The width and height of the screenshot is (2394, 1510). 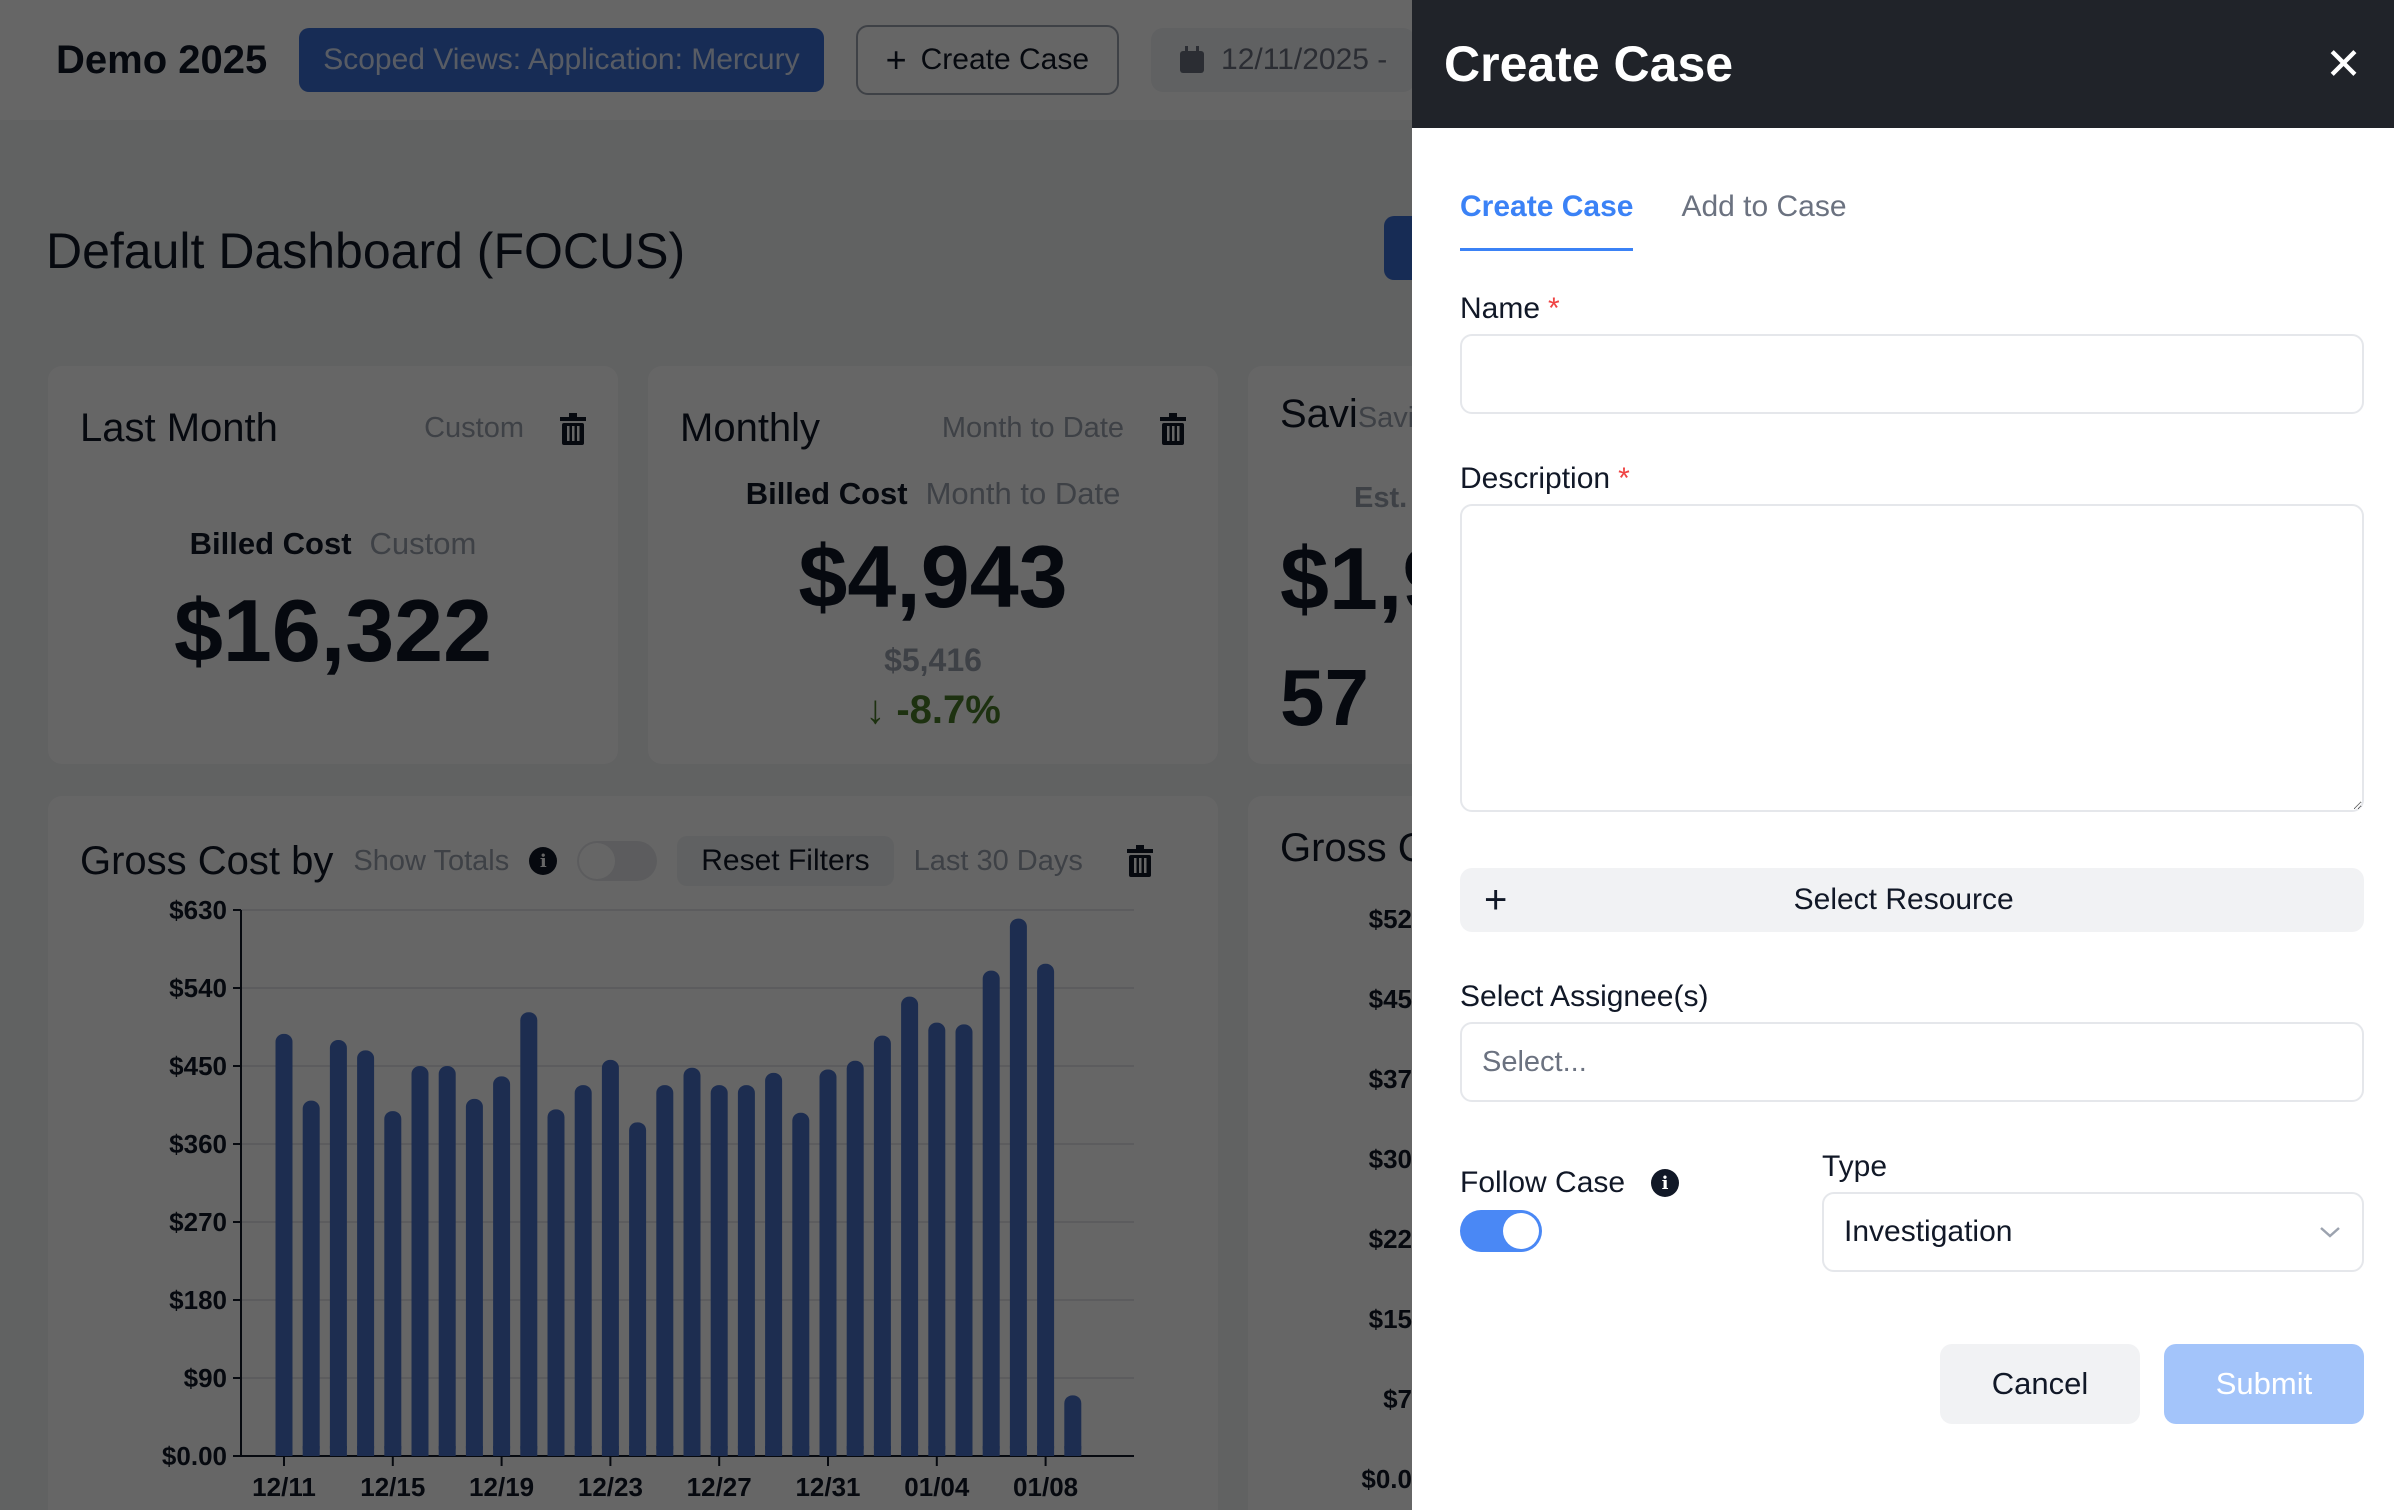 I want to click on name-label: Name *, so click(x=1510, y=308).